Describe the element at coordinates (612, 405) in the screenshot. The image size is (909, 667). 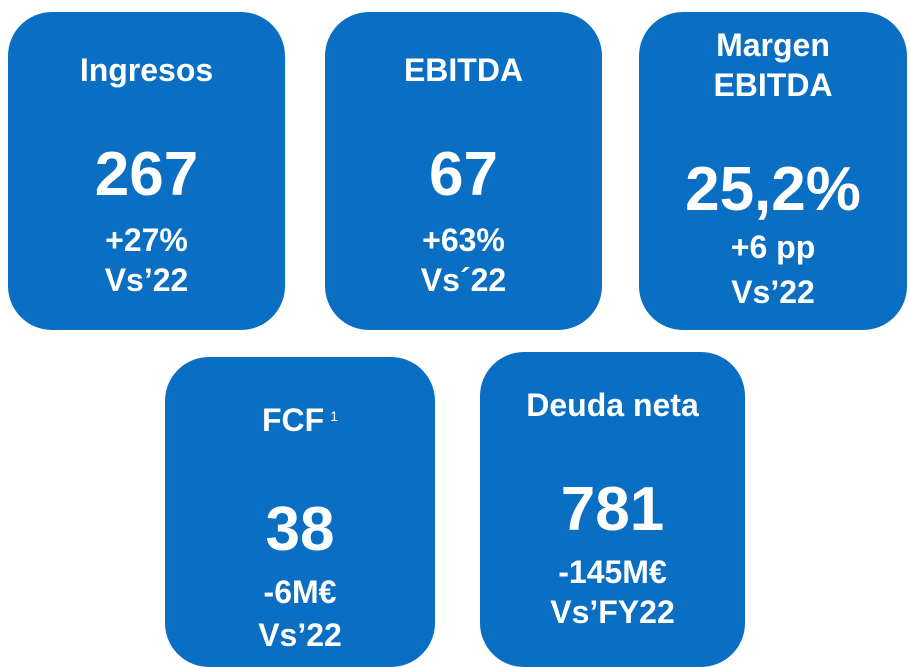
I see `card-title: Deuda neta` at that location.